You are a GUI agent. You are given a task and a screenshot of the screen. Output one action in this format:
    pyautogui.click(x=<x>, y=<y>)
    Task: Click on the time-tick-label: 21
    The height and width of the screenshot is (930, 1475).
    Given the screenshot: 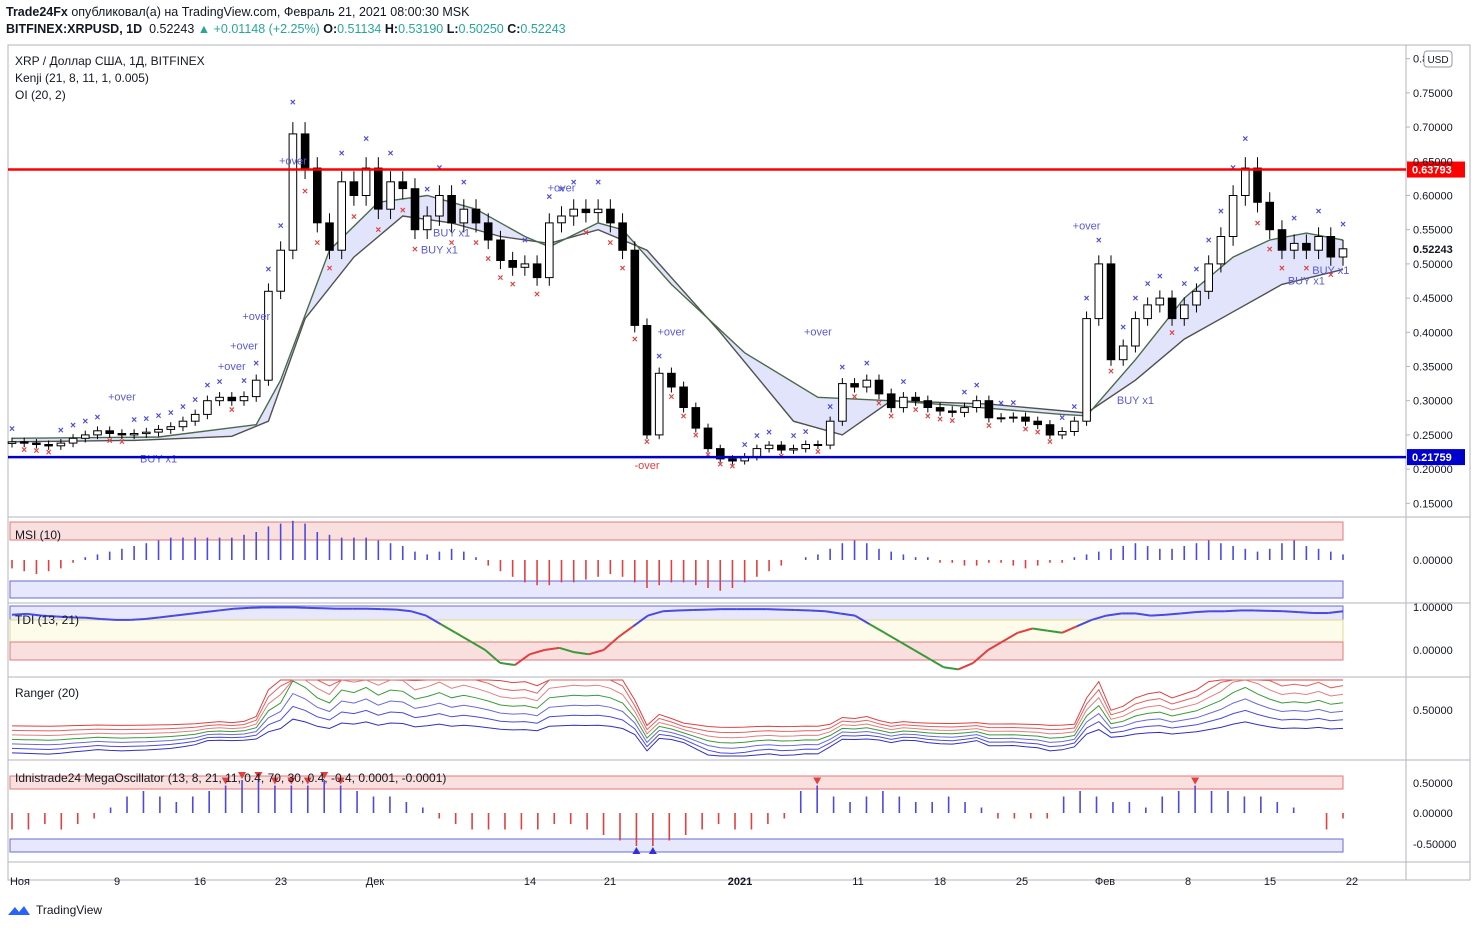 What is the action you would take?
    pyautogui.click(x=610, y=882)
    